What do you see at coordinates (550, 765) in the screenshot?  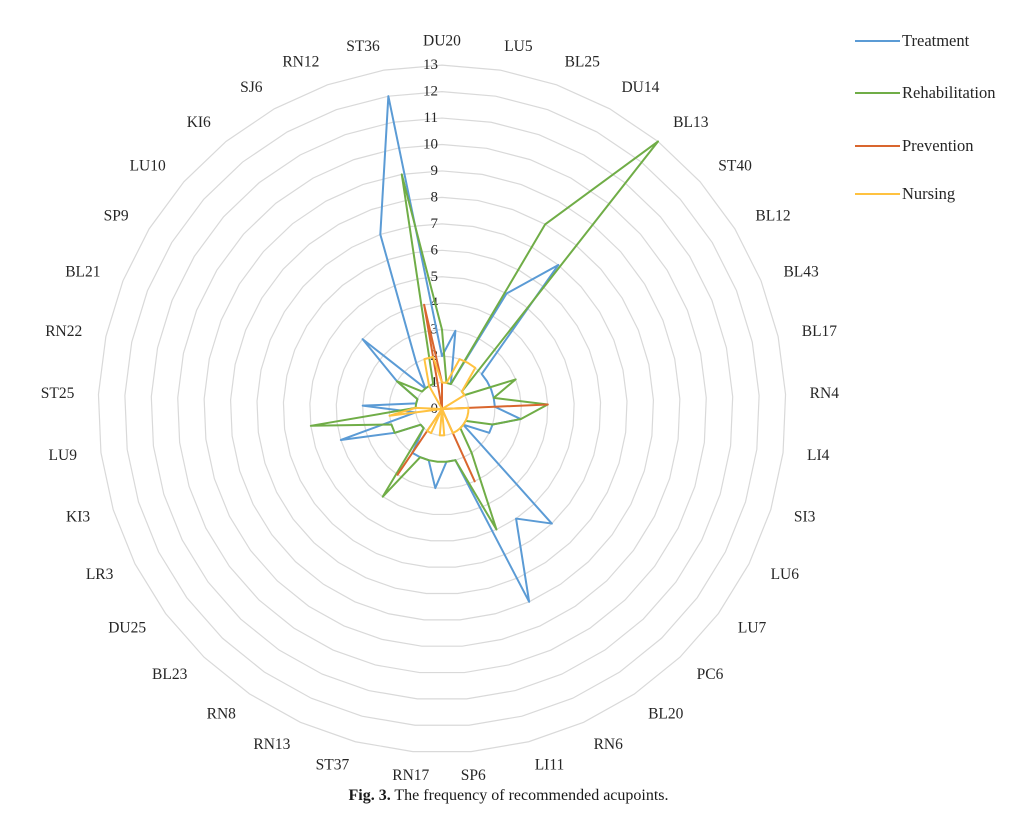 I see `category-label-li11: LI11` at bounding box center [550, 765].